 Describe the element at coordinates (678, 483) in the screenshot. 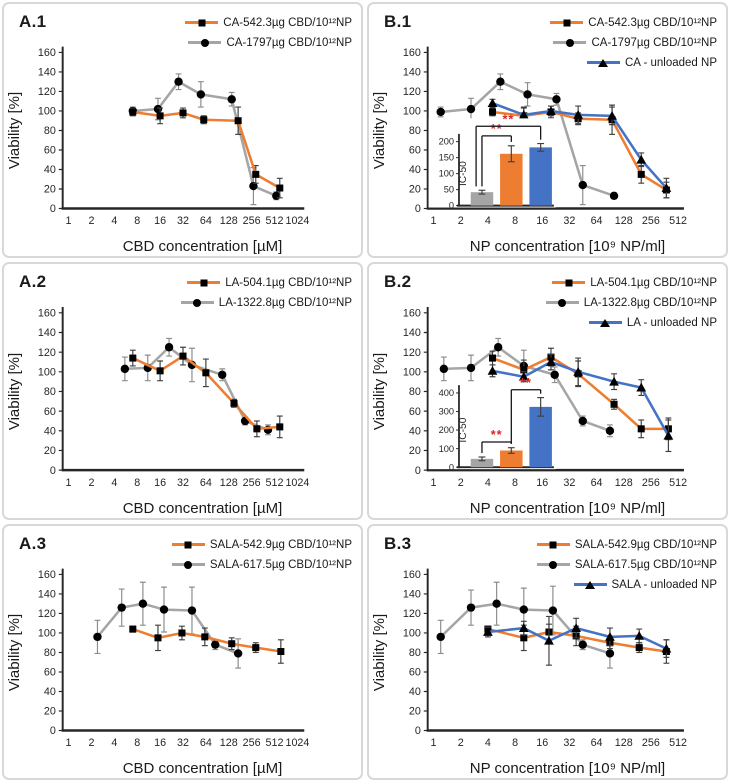

I see `svg-text: 512` at that location.